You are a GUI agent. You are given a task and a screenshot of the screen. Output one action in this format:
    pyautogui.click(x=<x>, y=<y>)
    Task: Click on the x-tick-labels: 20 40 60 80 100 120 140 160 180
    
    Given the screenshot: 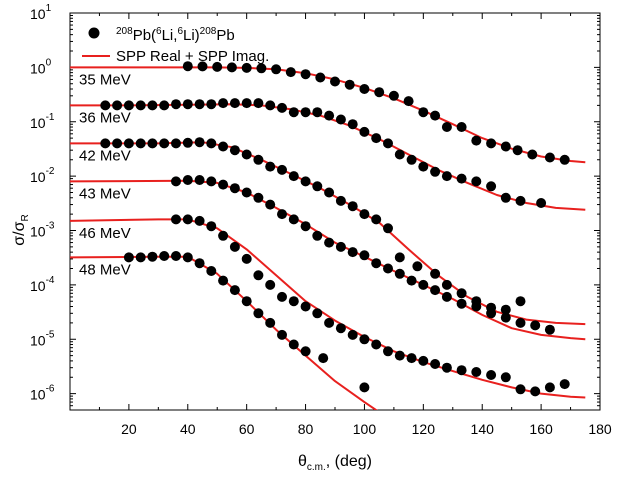 What is the action you would take?
    pyautogui.click(x=366, y=429)
    